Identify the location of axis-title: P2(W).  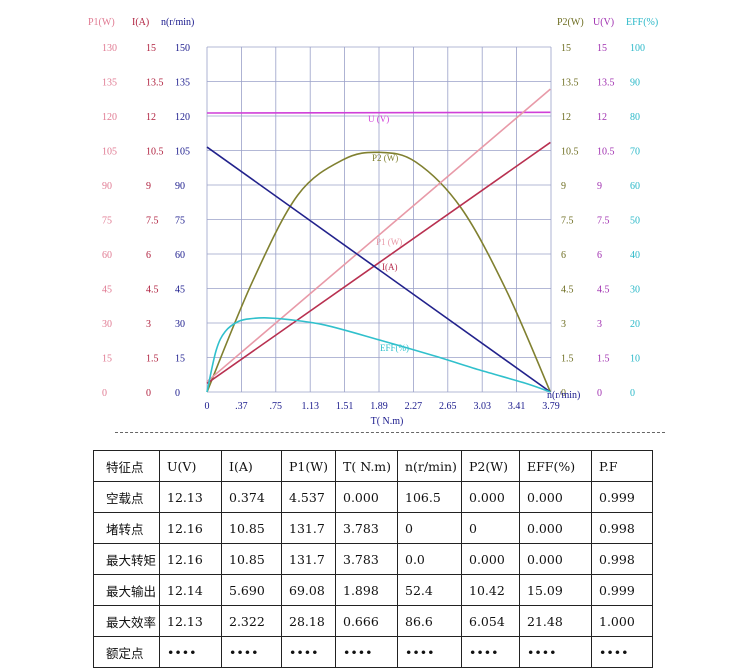
(570, 22).